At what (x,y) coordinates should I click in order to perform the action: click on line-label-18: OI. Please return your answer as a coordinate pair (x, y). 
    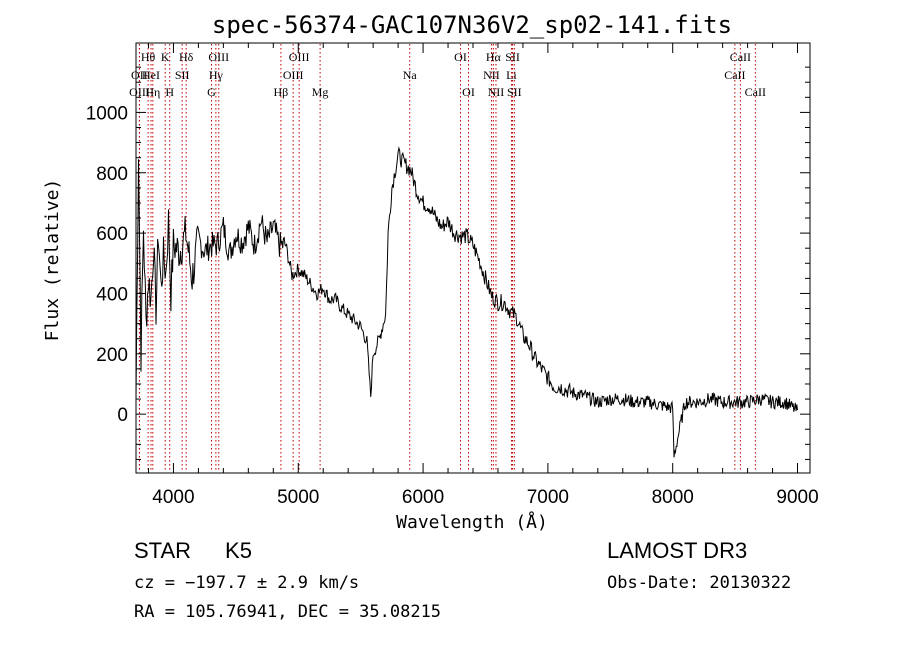
    Looking at the image, I should click on (468, 92).